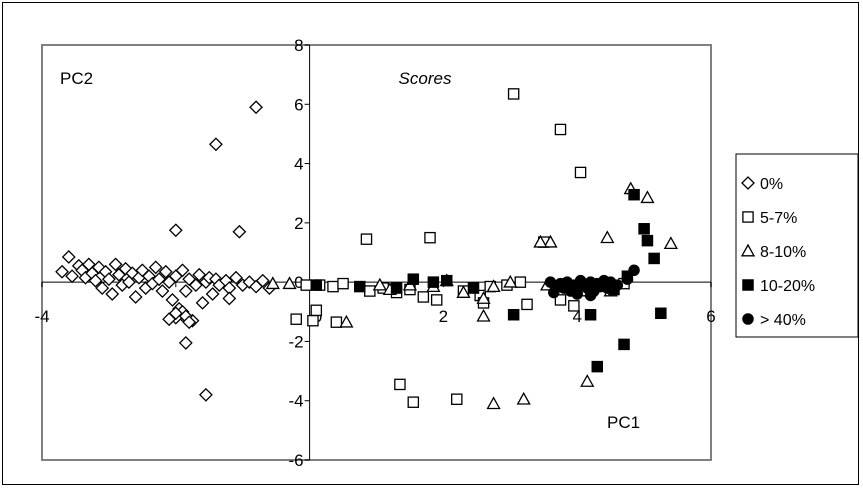 The width and height of the screenshot is (863, 489). I want to click on legend-label: 5-7%, so click(778, 218).